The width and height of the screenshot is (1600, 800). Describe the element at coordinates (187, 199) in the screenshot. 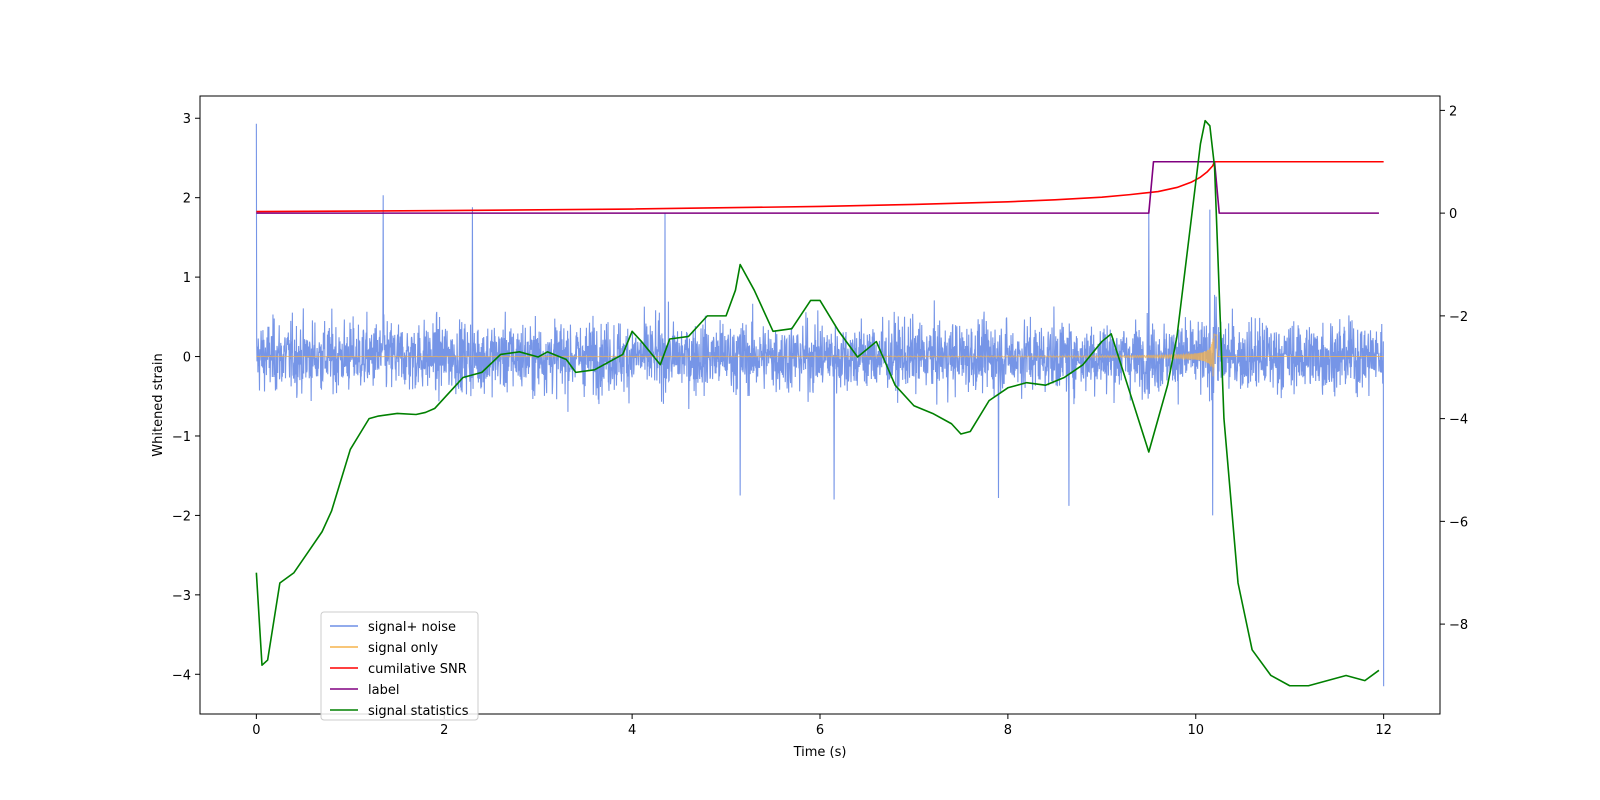

I see `y-tick-label: 2` at that location.